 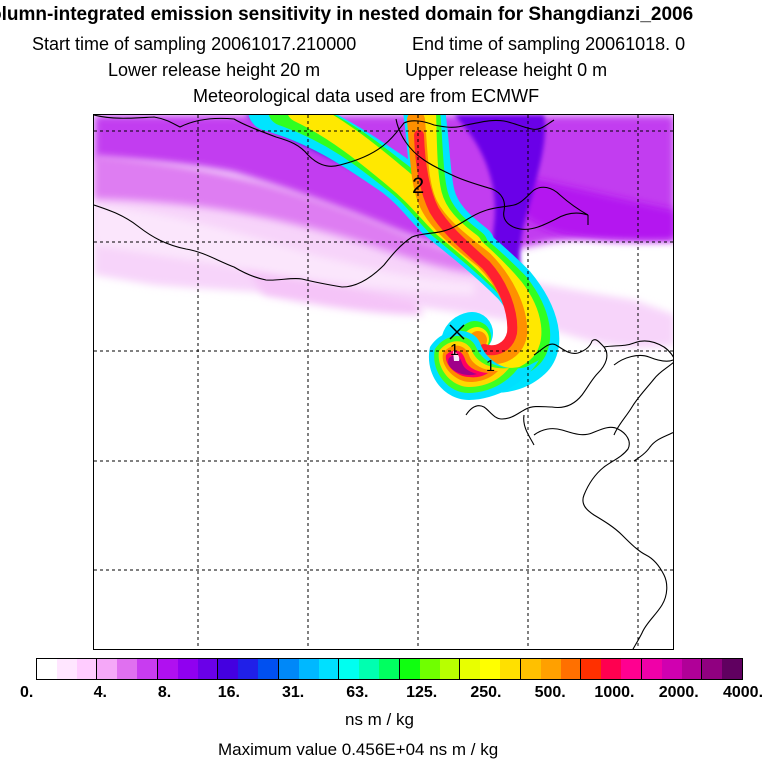 I want to click on release-marker, so click(x=457, y=332).